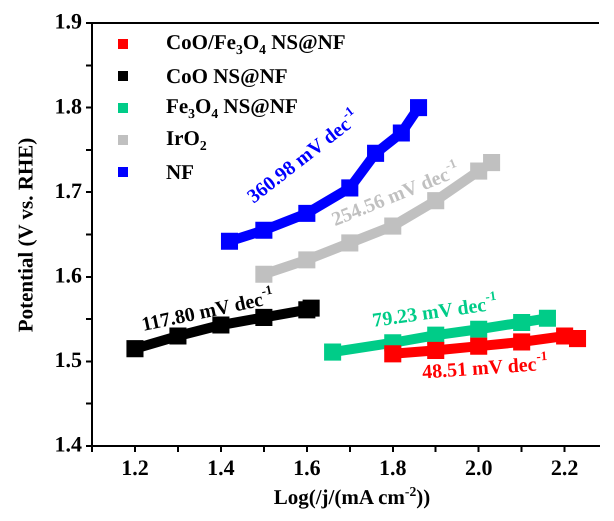 The height and width of the screenshot is (521, 614). I want to click on legend-label: CoO/Fe$_{3}$O$_{4}$ NS@NF, so click(256, 44).